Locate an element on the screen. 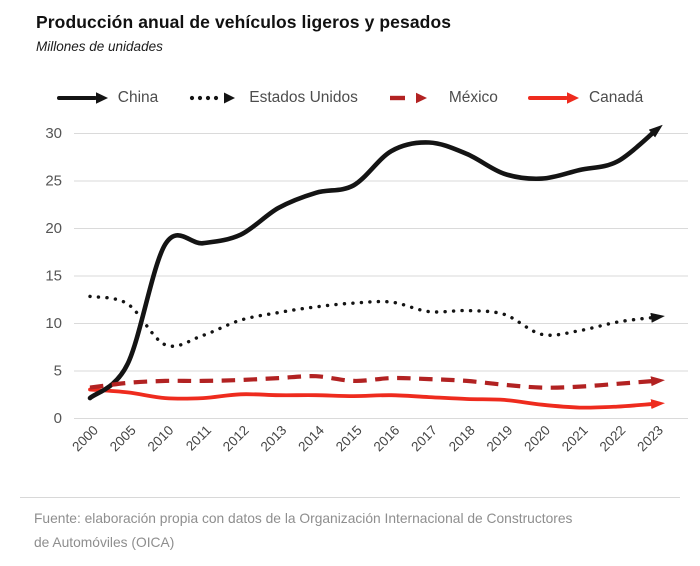 The width and height of the screenshot is (700, 566). y-tick-label: 0 is located at coordinates (58, 418).